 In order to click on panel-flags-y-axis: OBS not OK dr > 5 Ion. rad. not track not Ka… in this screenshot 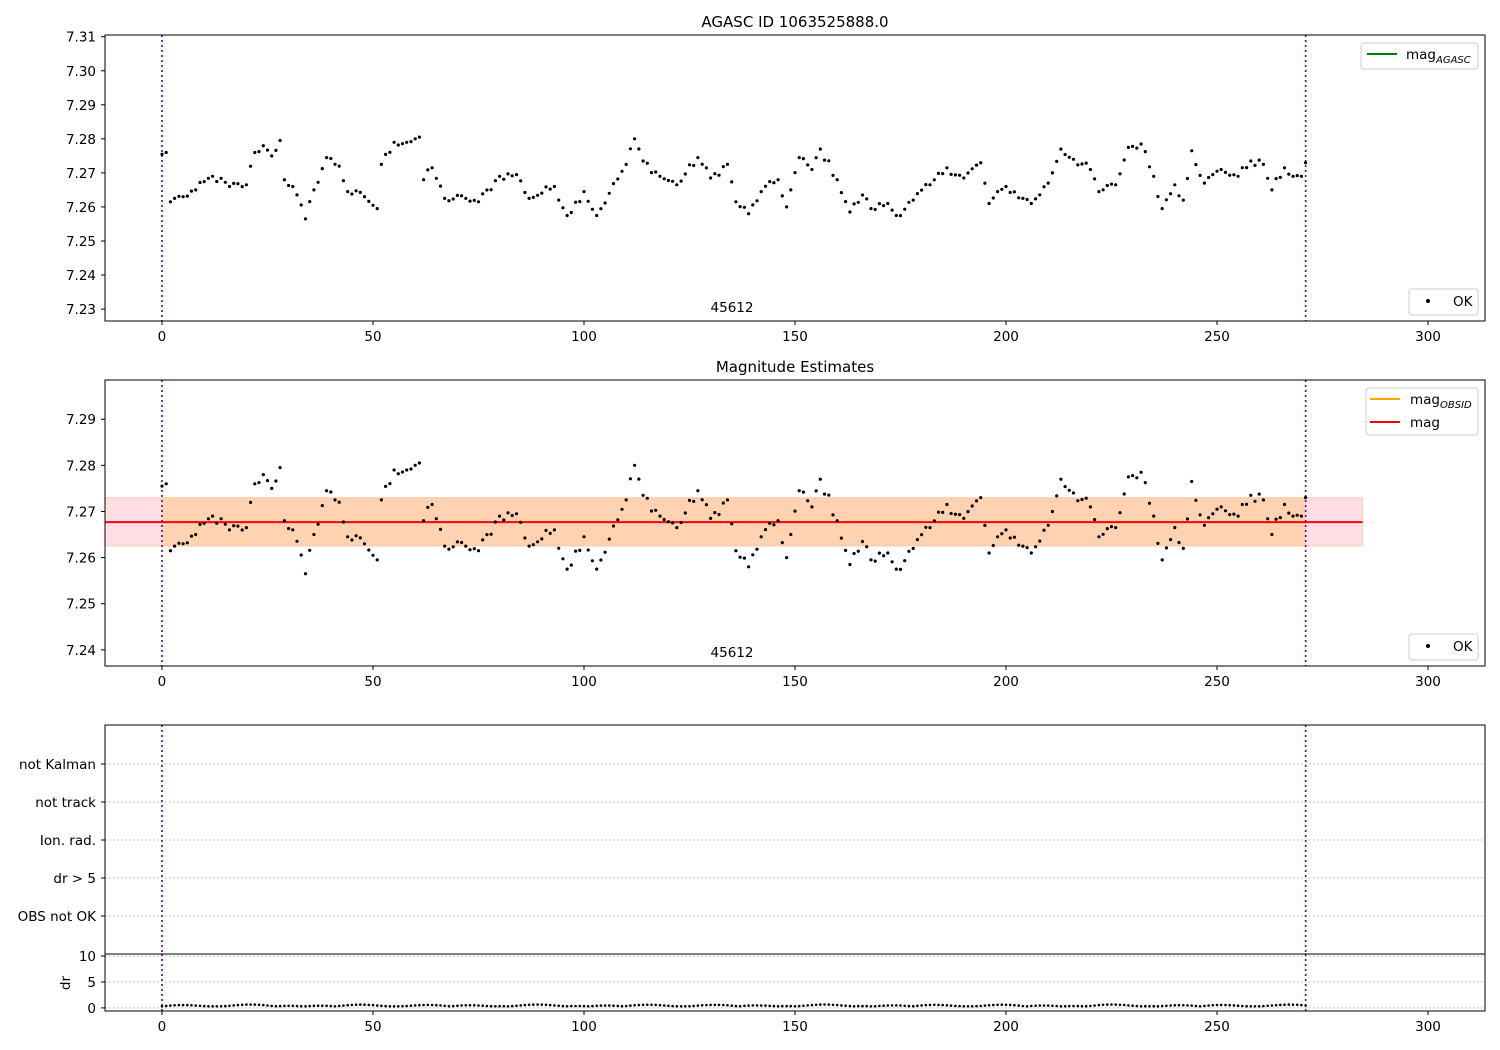, I will do `click(61, 841)`.